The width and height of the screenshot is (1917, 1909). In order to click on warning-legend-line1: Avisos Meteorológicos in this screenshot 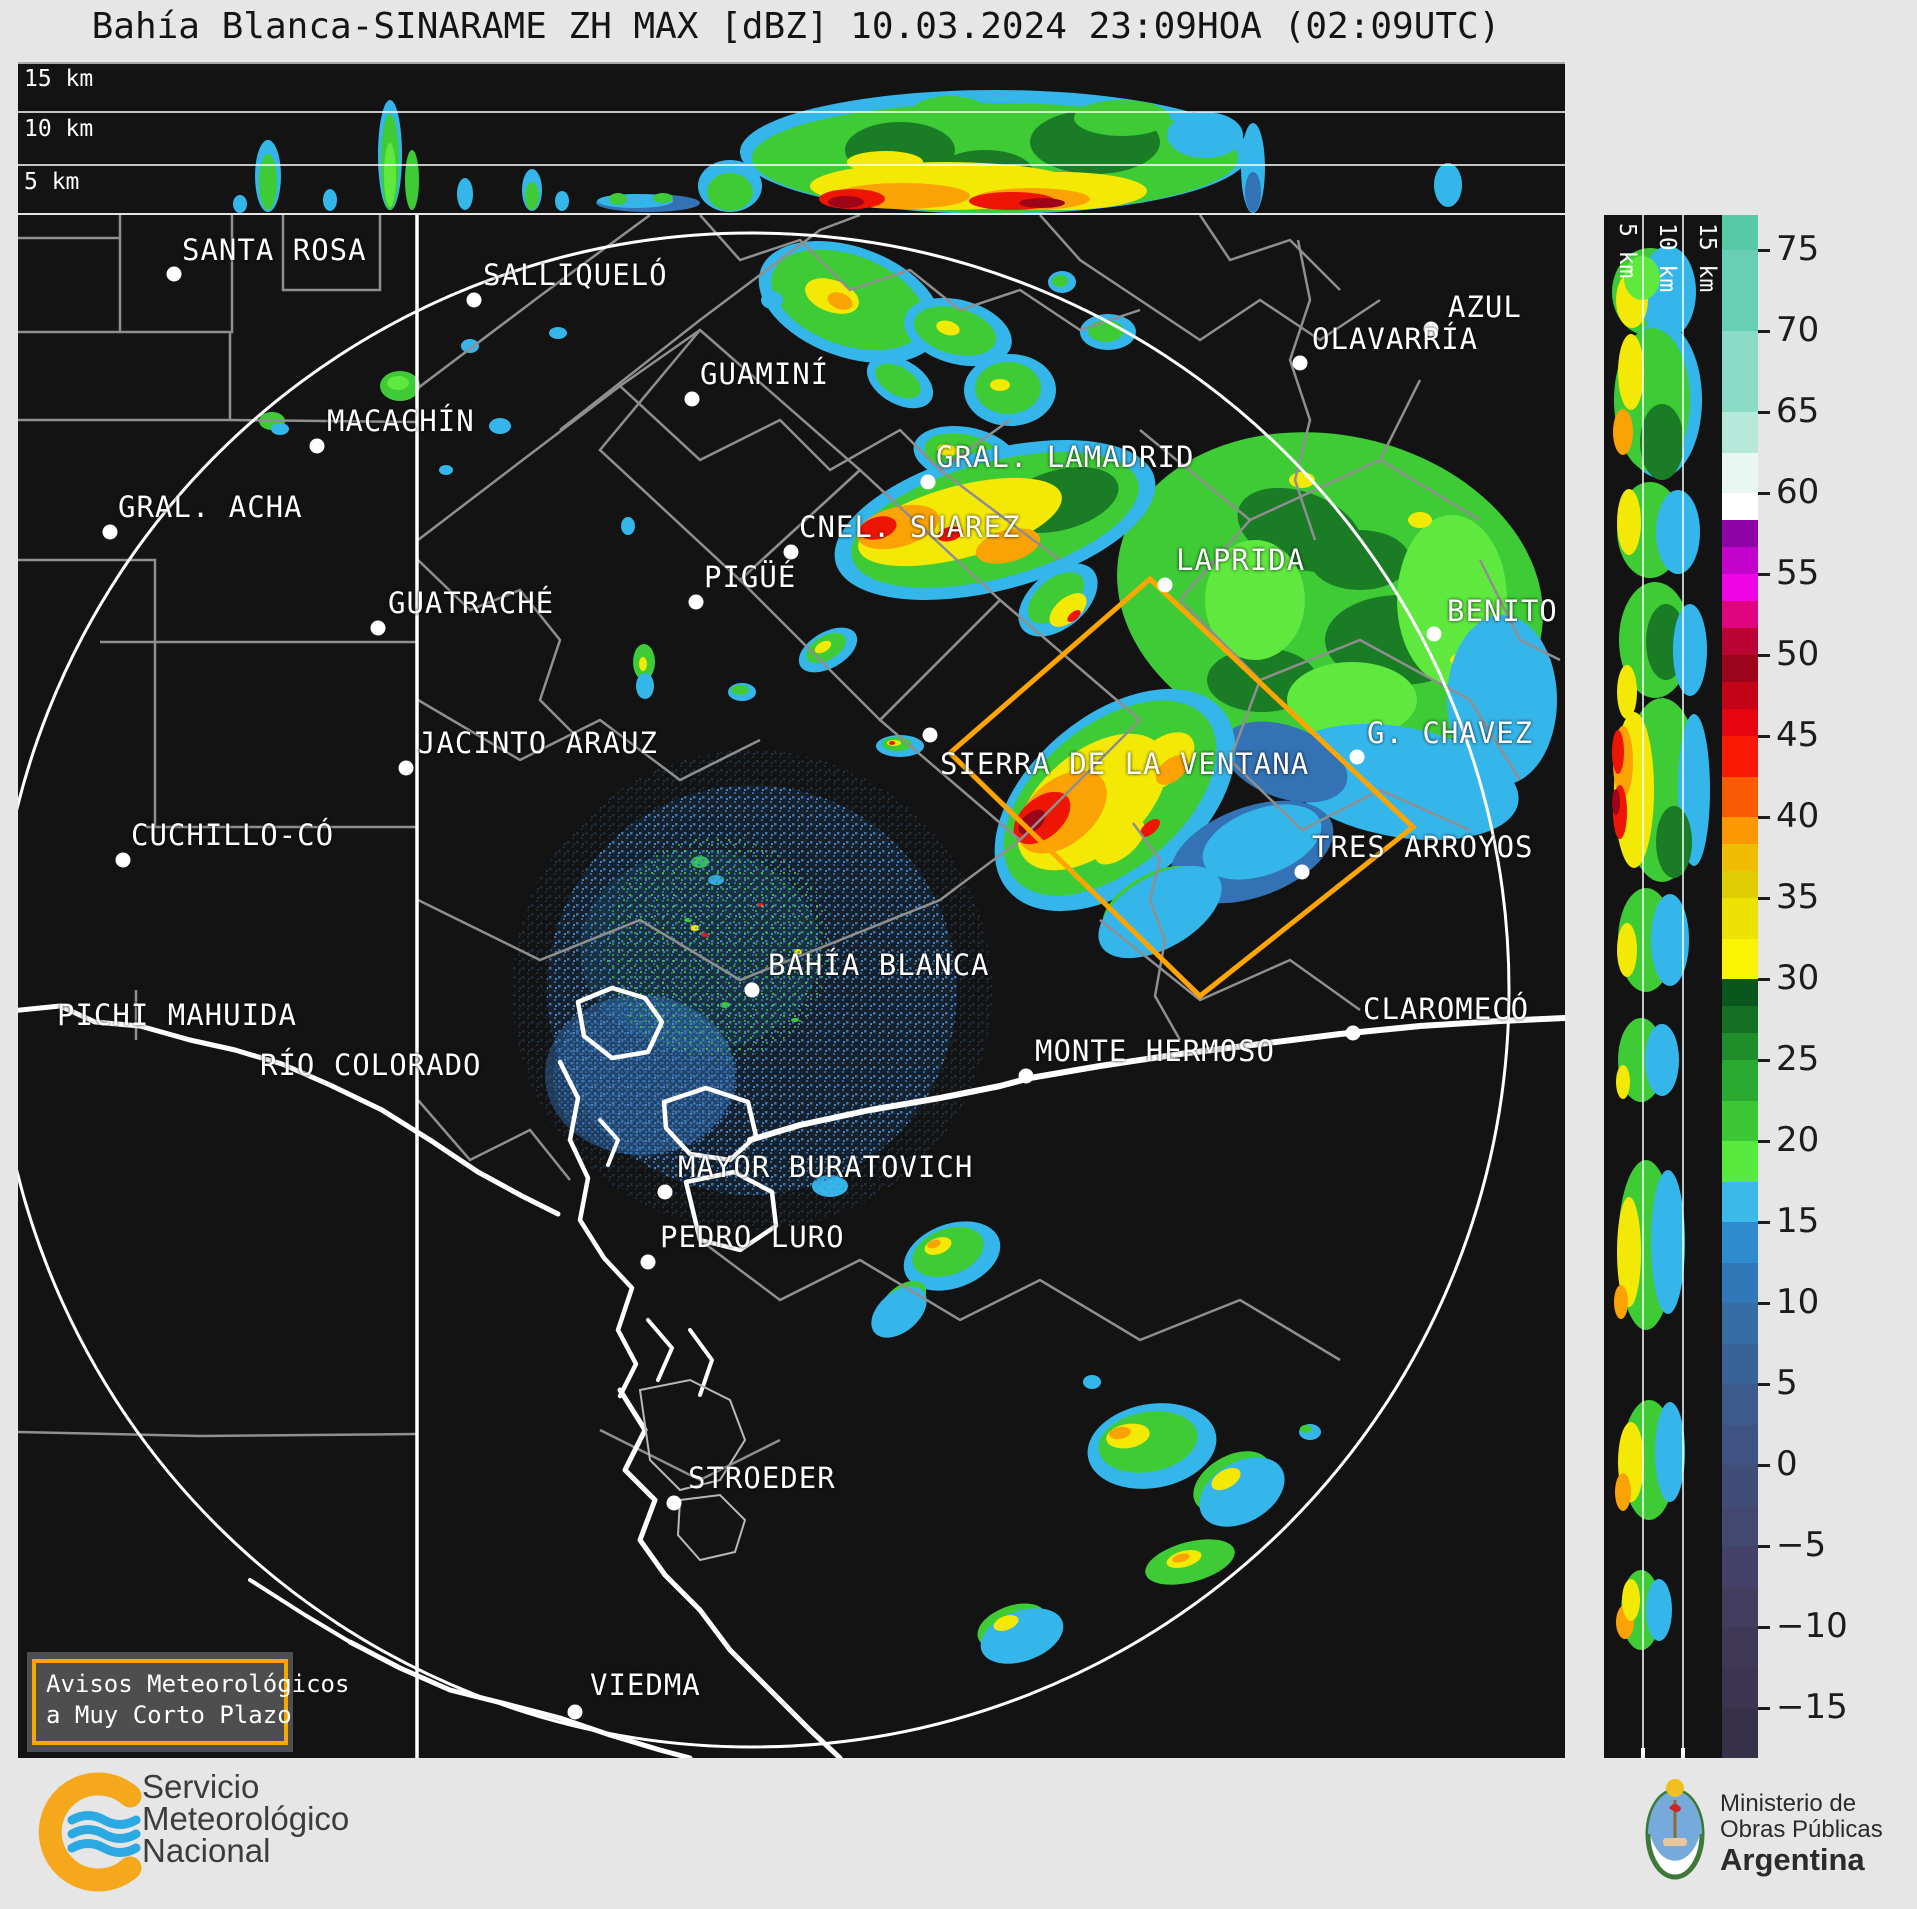, I will do `click(198, 1684)`.